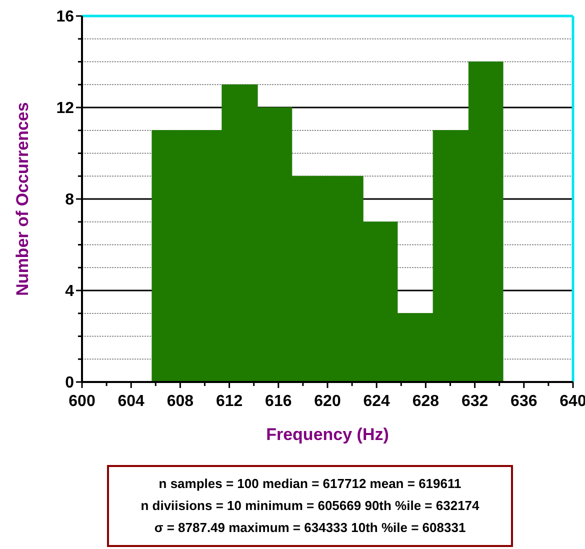  Describe the element at coordinates (69, 200) in the screenshot. I see `y-tick-label: 8` at that location.